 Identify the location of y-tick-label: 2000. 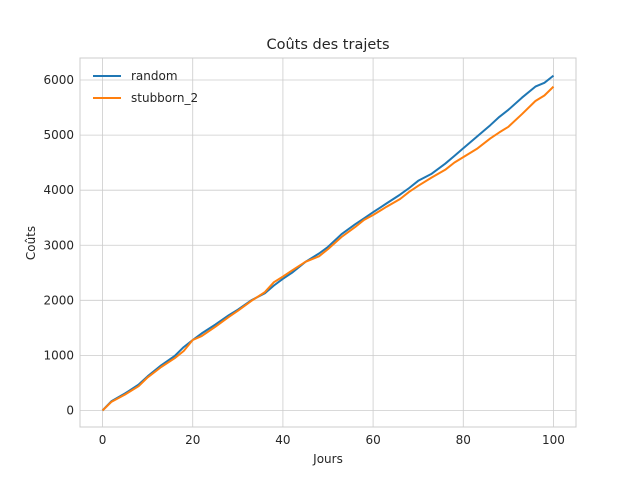
(58, 300).